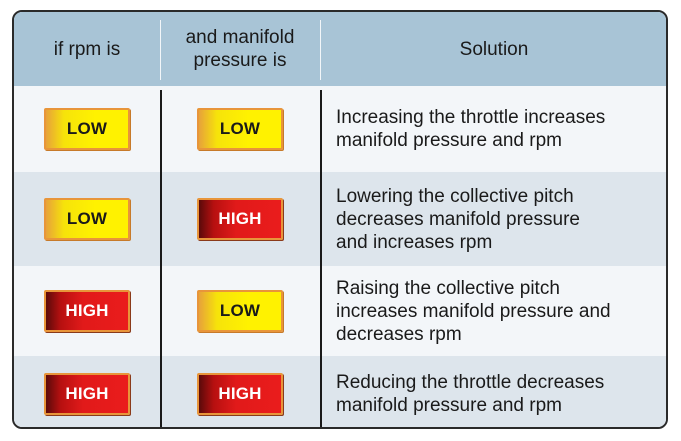  Describe the element at coordinates (87, 49) in the screenshot. I see `header-rpm: if rpm is` at that location.